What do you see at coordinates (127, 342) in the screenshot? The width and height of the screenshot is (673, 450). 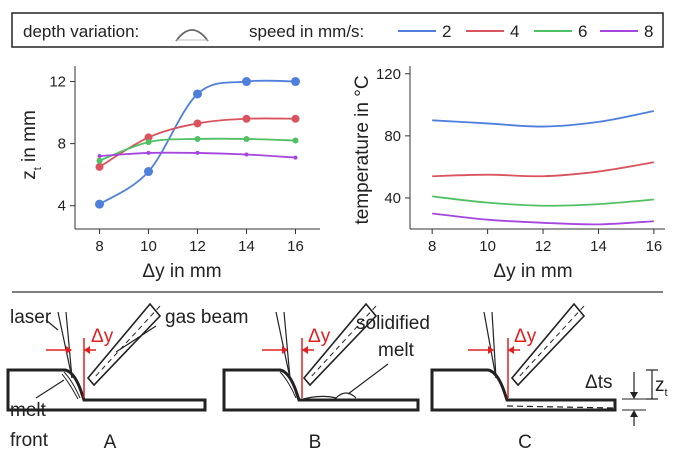 I see `gas-axis-a` at bounding box center [127, 342].